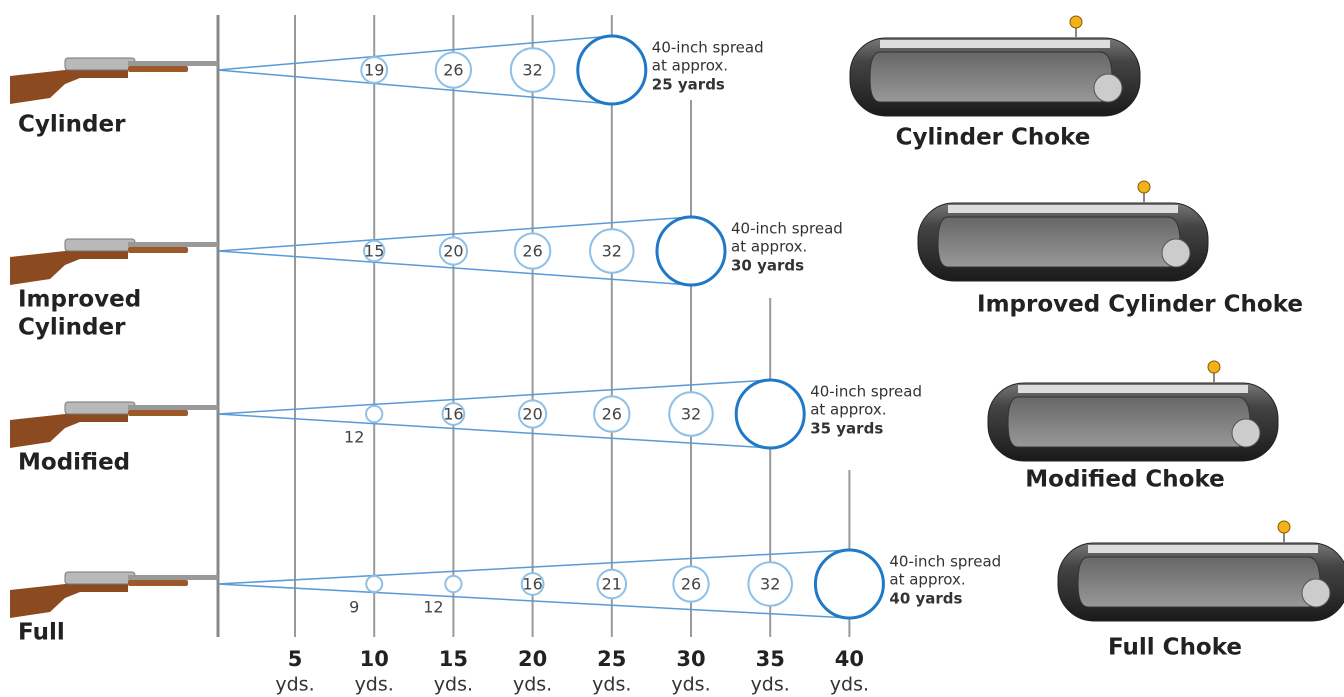  Describe the element at coordinates (295, 659) in the screenshot. I see `yard-number: 5` at that location.